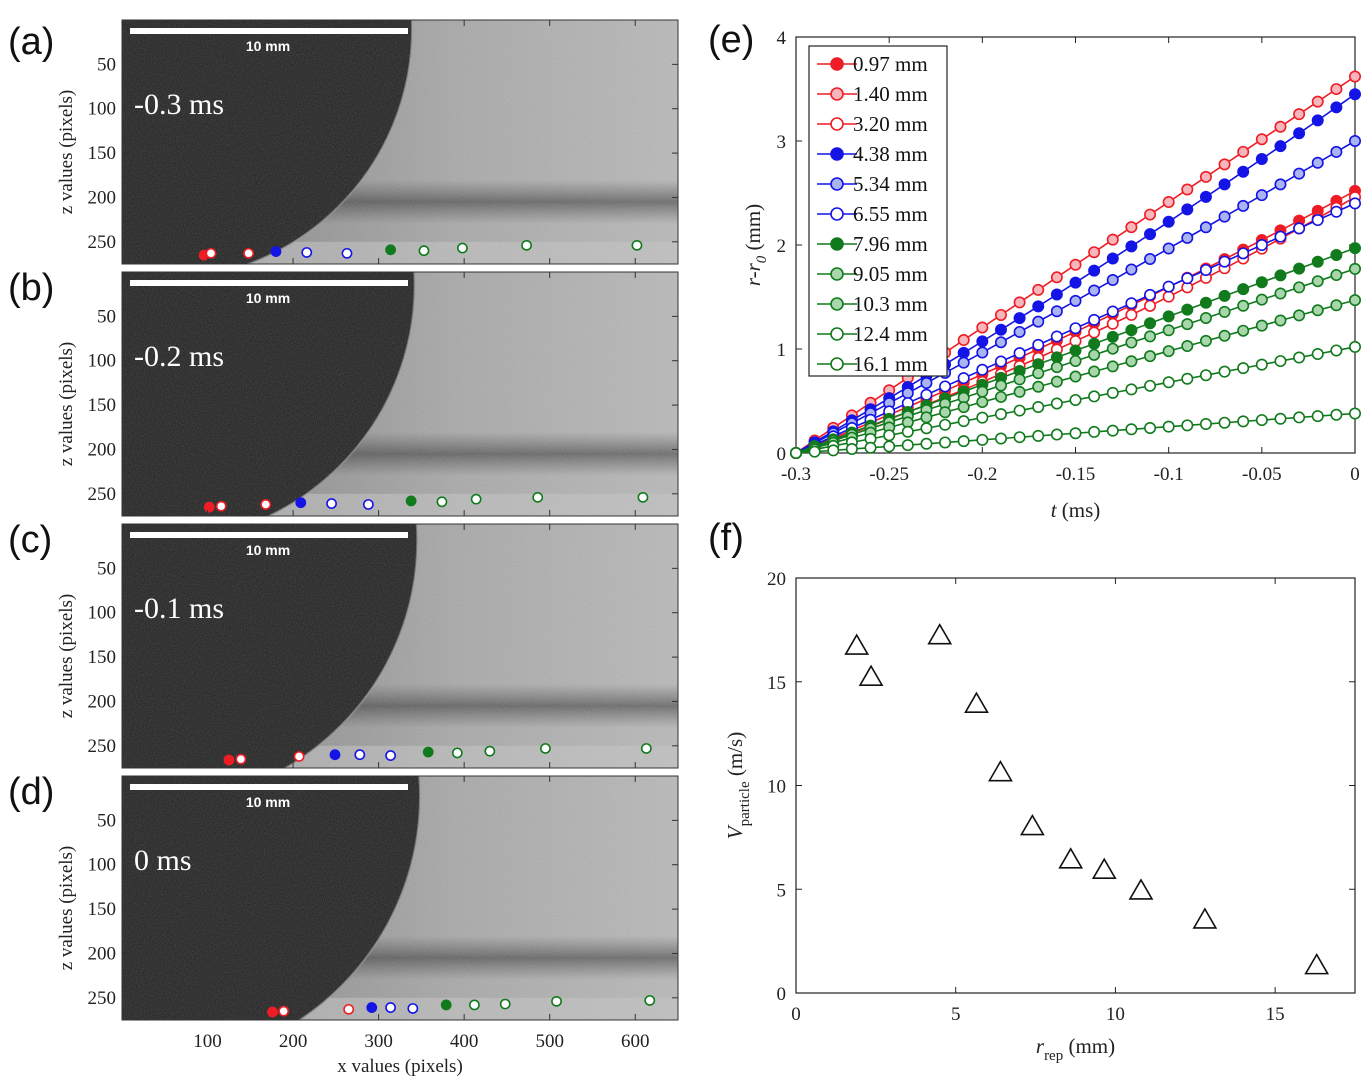 This screenshot has height=1078, width=1367. I want to click on legend-label: 4.38 mm, so click(890, 154).